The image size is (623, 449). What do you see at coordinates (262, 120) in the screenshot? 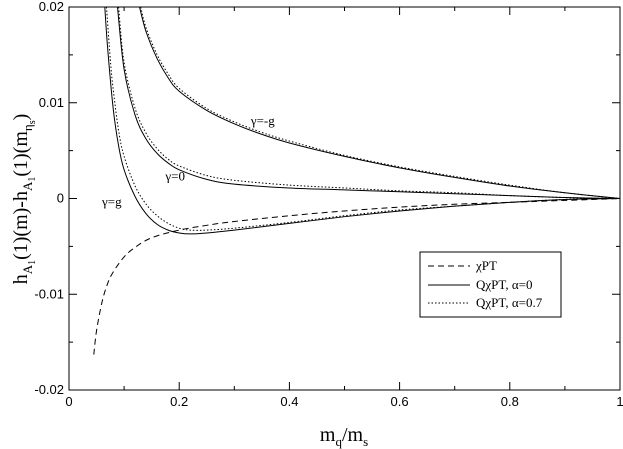
I see `gamma-annotation: γ=-g` at bounding box center [262, 120].